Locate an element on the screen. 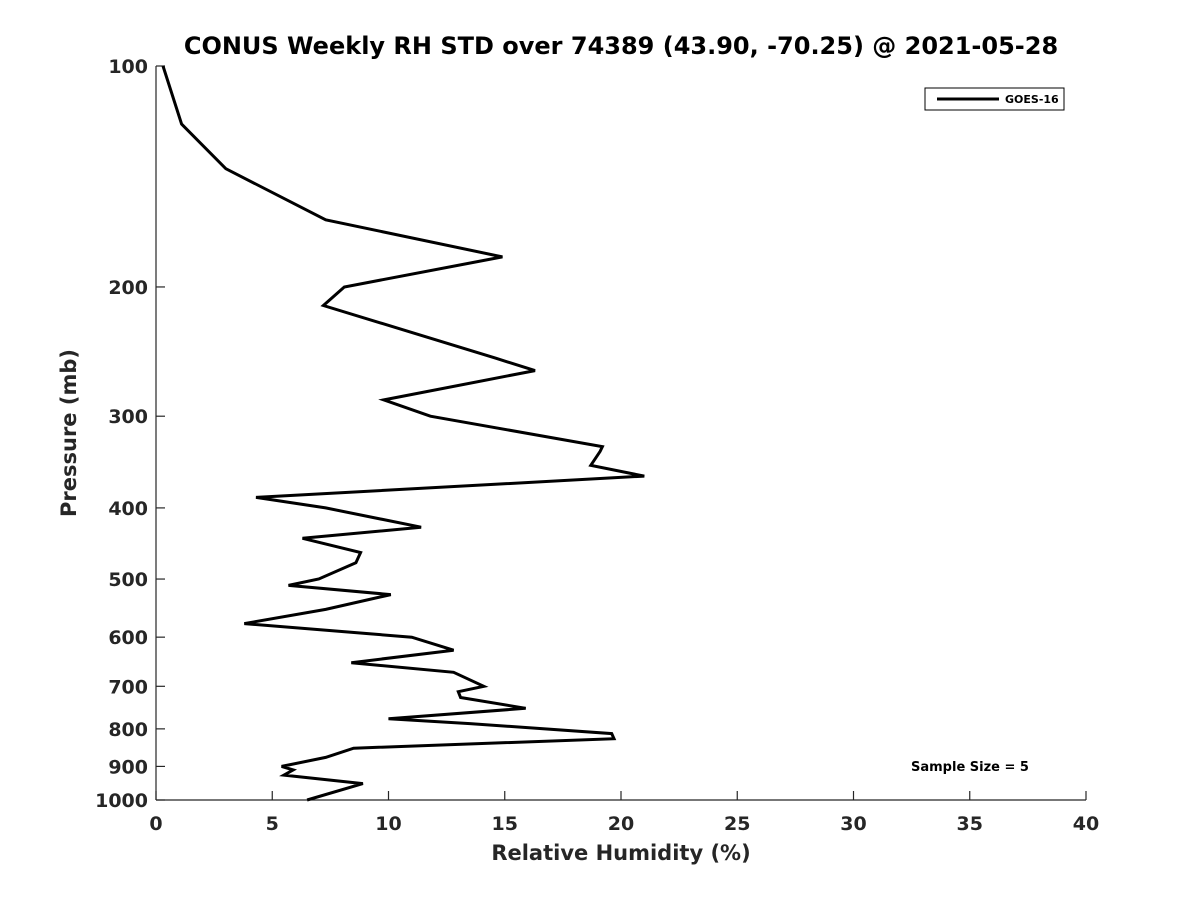 This screenshot has width=1200, height=900. y-tick-label: 700 is located at coordinates (128, 687).